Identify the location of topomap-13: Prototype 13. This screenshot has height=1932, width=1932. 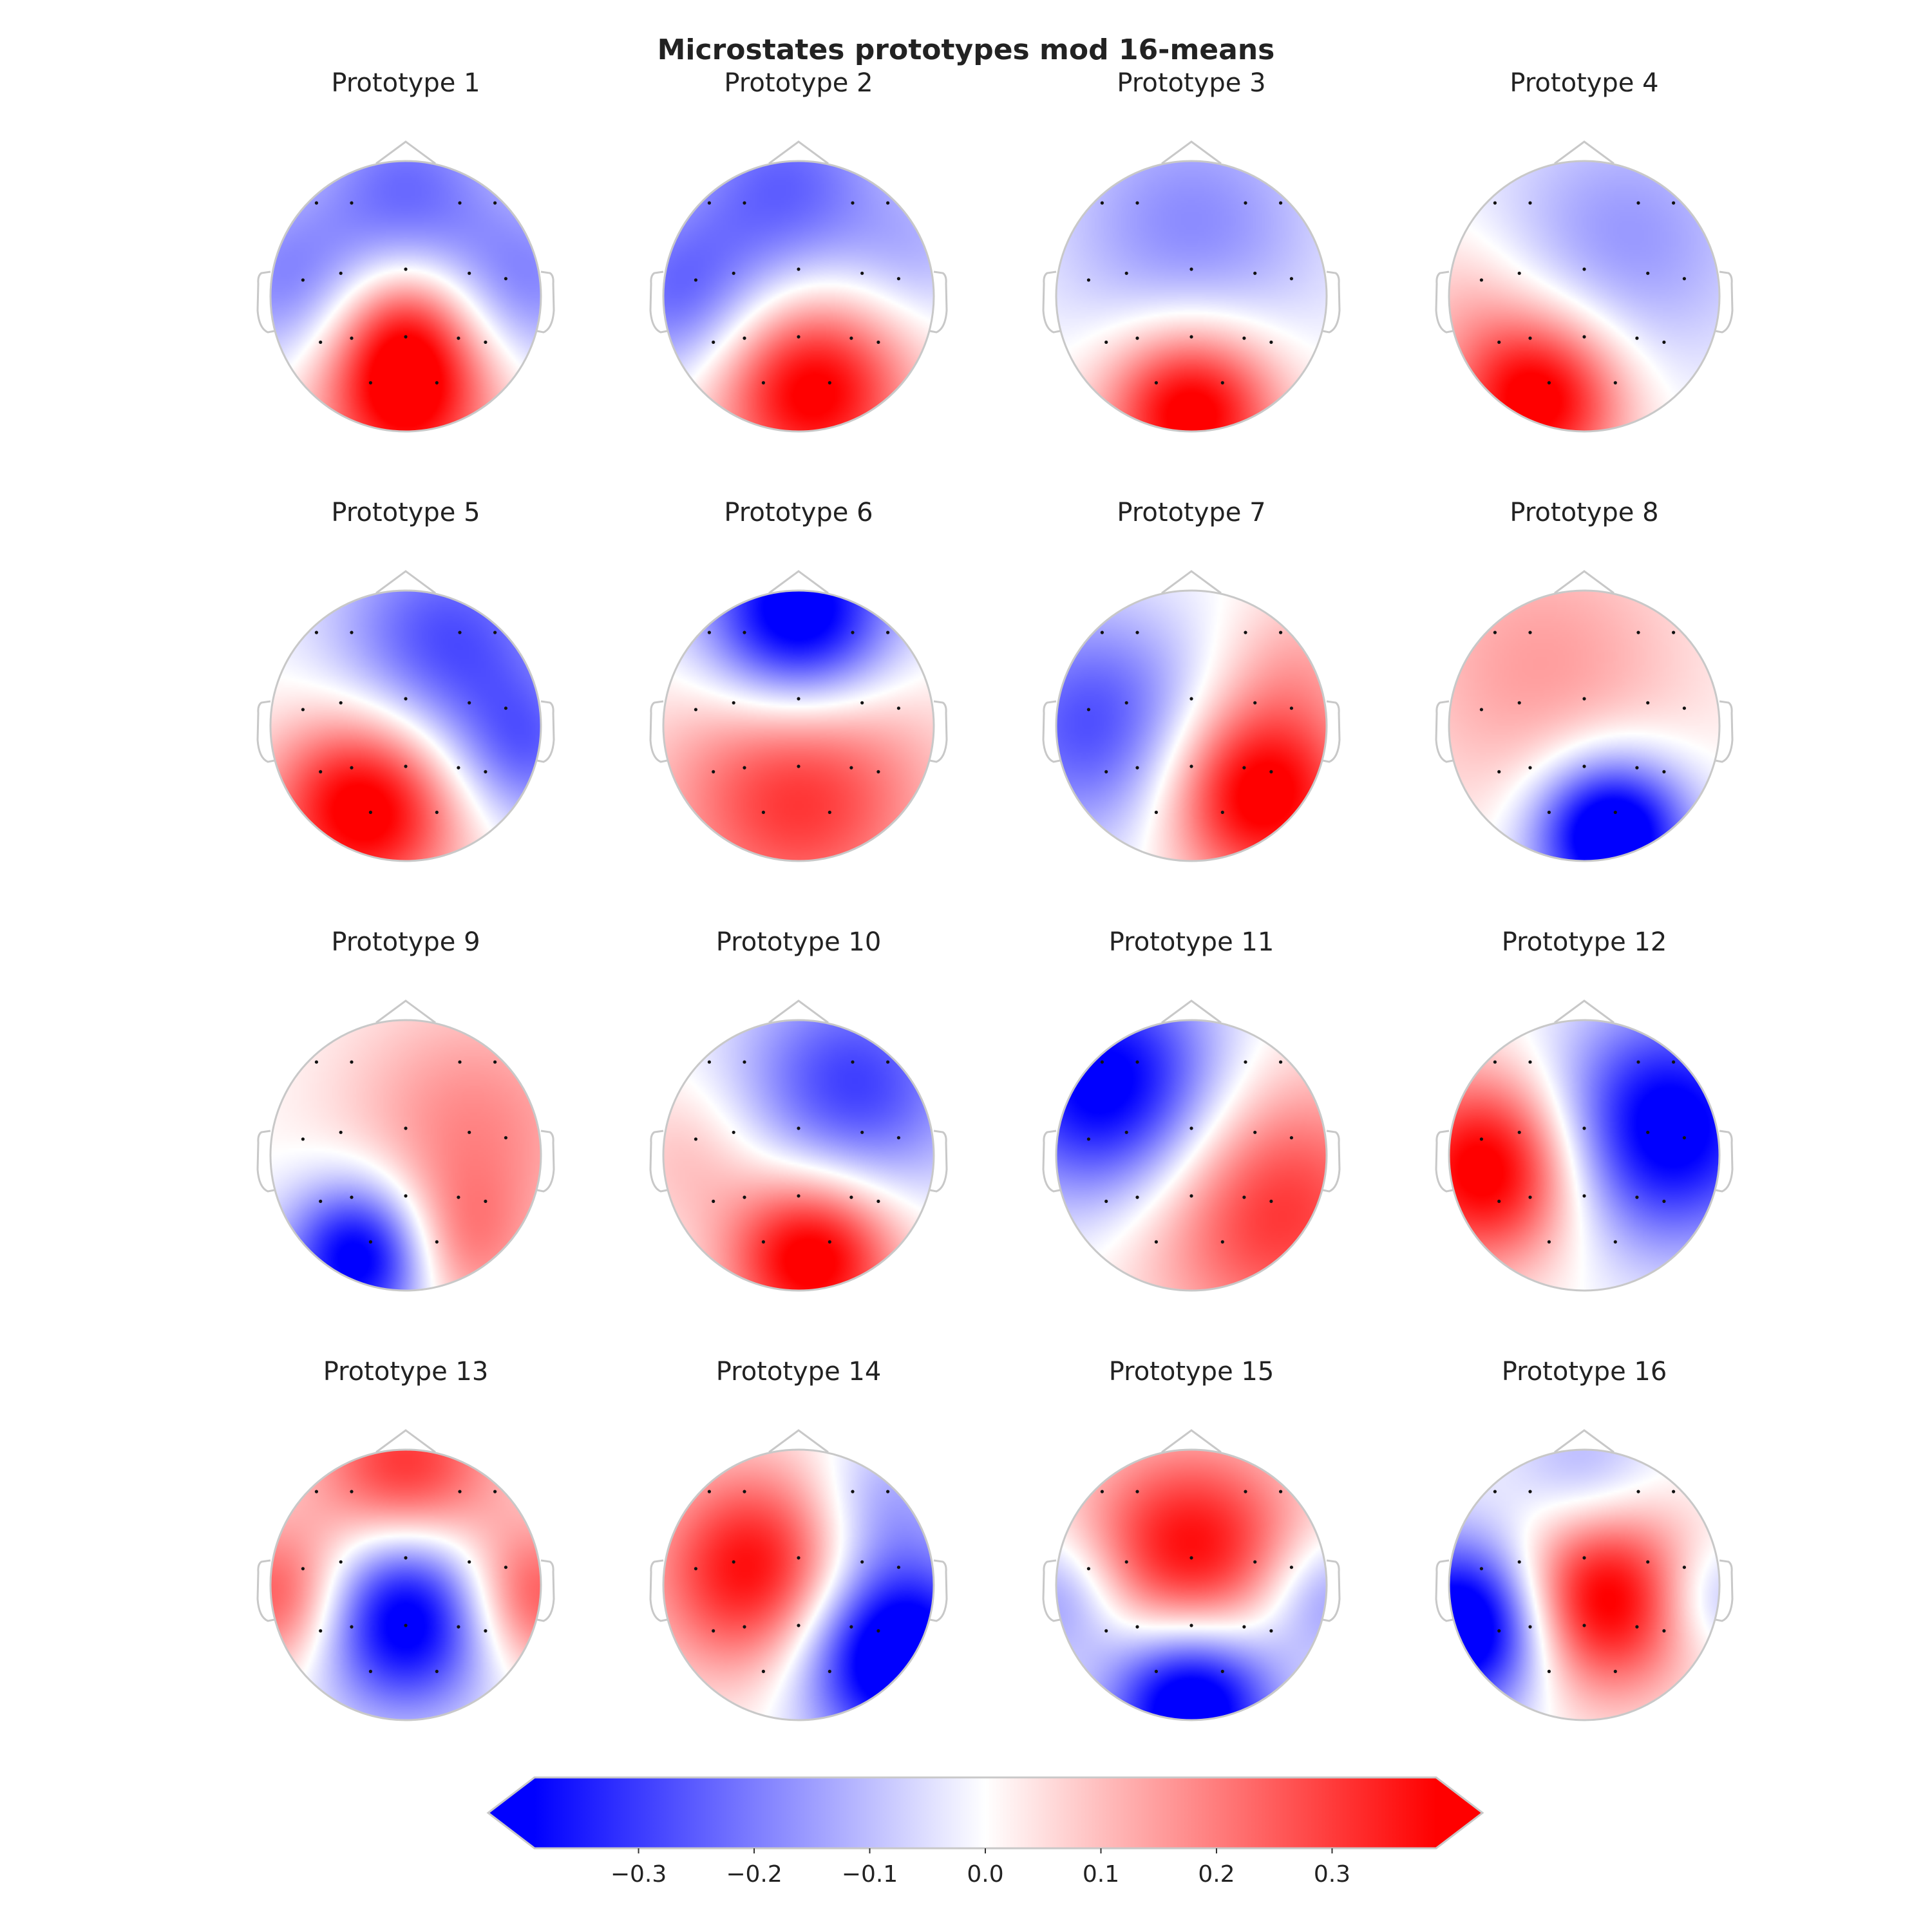
(405, 1539).